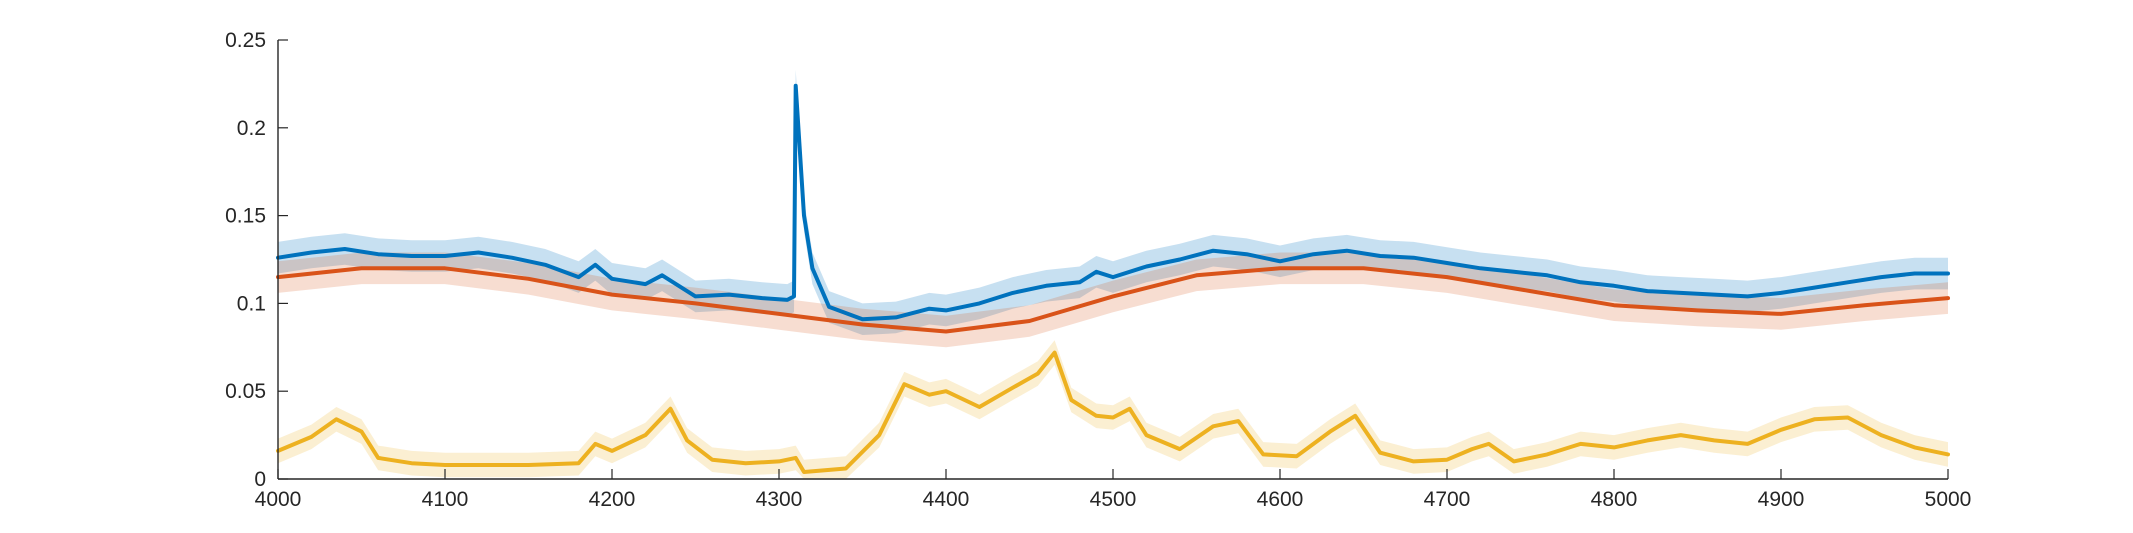  I want to click on y-tick-label: 0.2, so click(251, 128).